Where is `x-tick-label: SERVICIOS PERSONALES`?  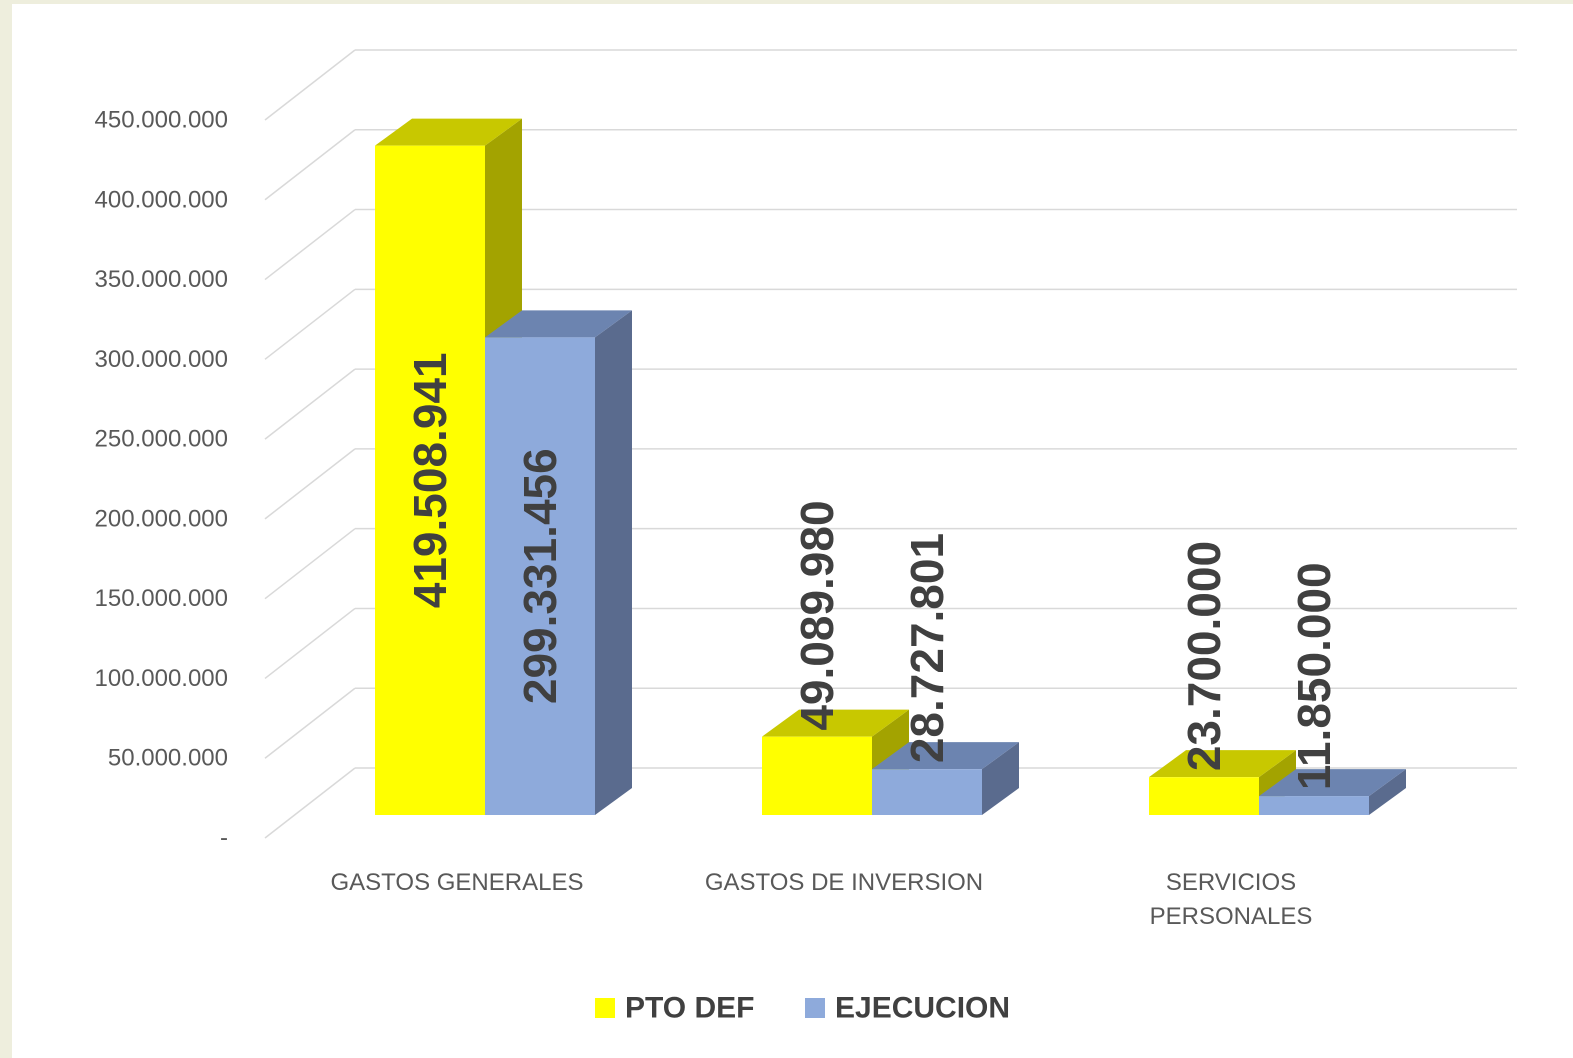
x-tick-label: SERVICIOS PERSONALES is located at coordinates (1231, 899).